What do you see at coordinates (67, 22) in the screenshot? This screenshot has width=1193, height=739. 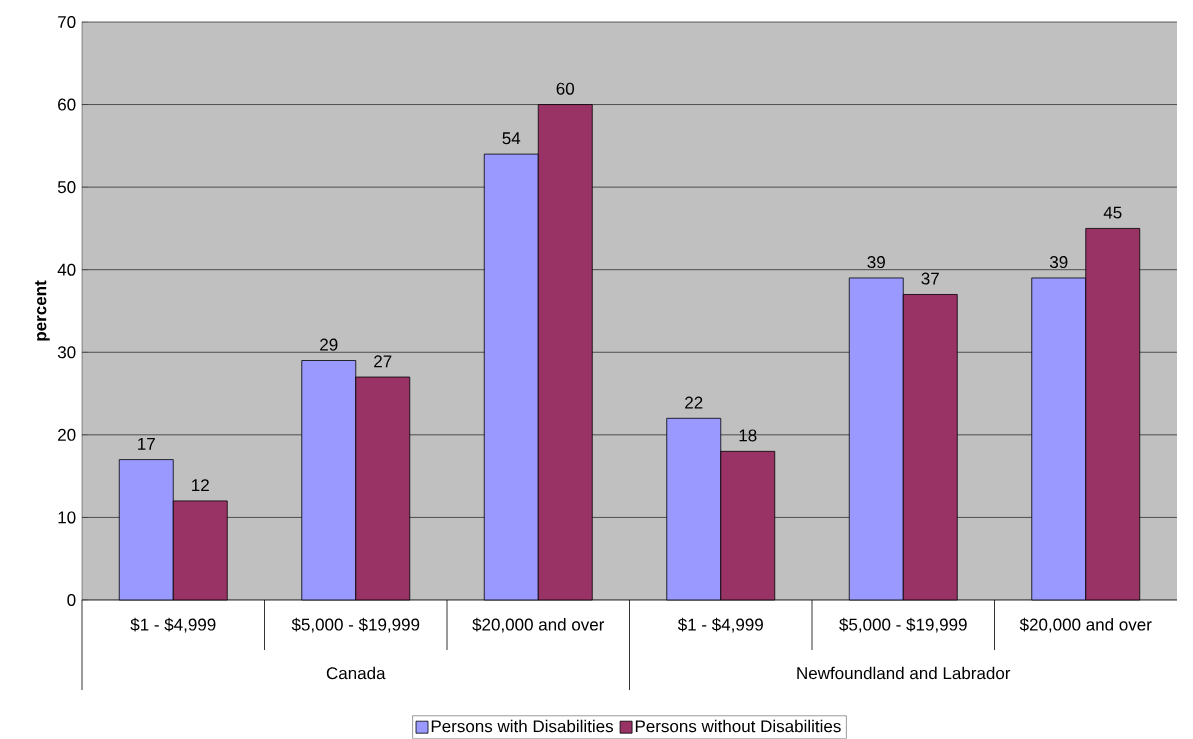 I see `y-tick-label: 70` at bounding box center [67, 22].